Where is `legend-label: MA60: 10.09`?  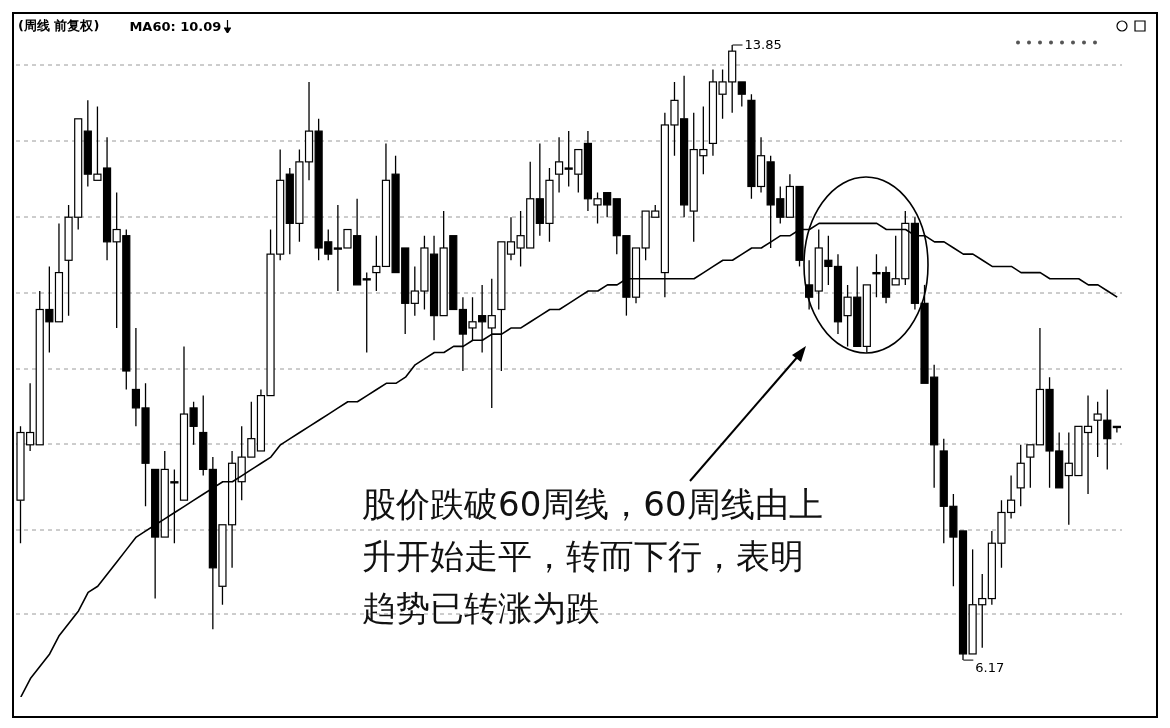
legend-label: MA60: 10.09 is located at coordinates (175, 26).